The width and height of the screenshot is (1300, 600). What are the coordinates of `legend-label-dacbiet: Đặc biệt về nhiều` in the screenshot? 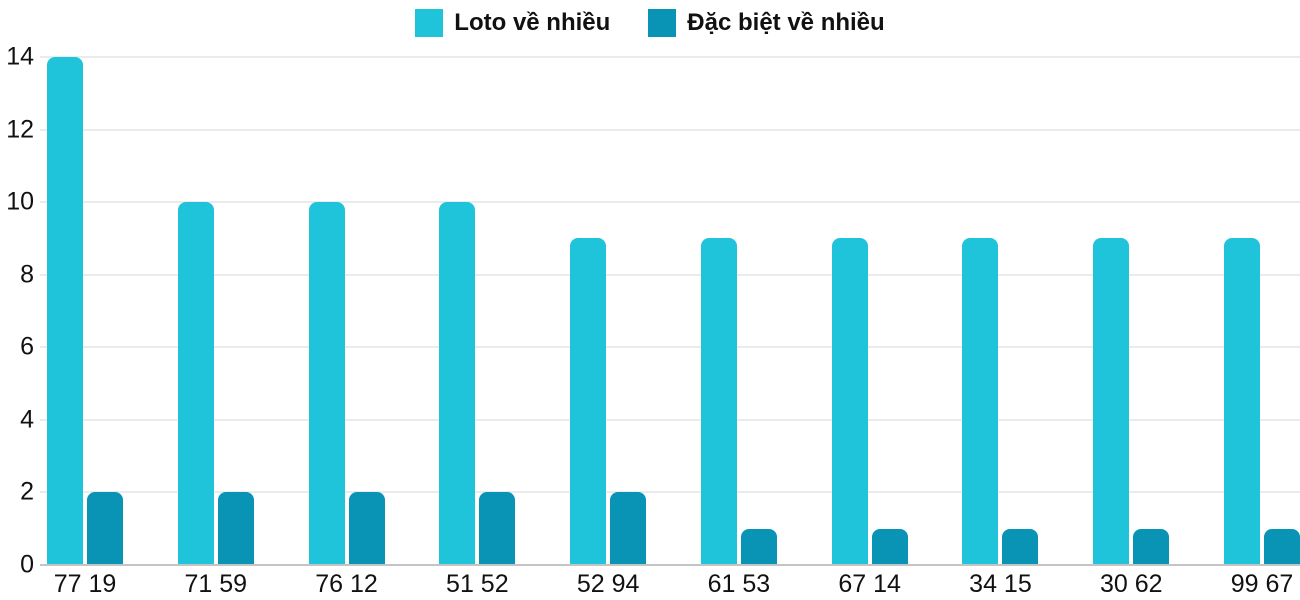 It's located at (786, 22).